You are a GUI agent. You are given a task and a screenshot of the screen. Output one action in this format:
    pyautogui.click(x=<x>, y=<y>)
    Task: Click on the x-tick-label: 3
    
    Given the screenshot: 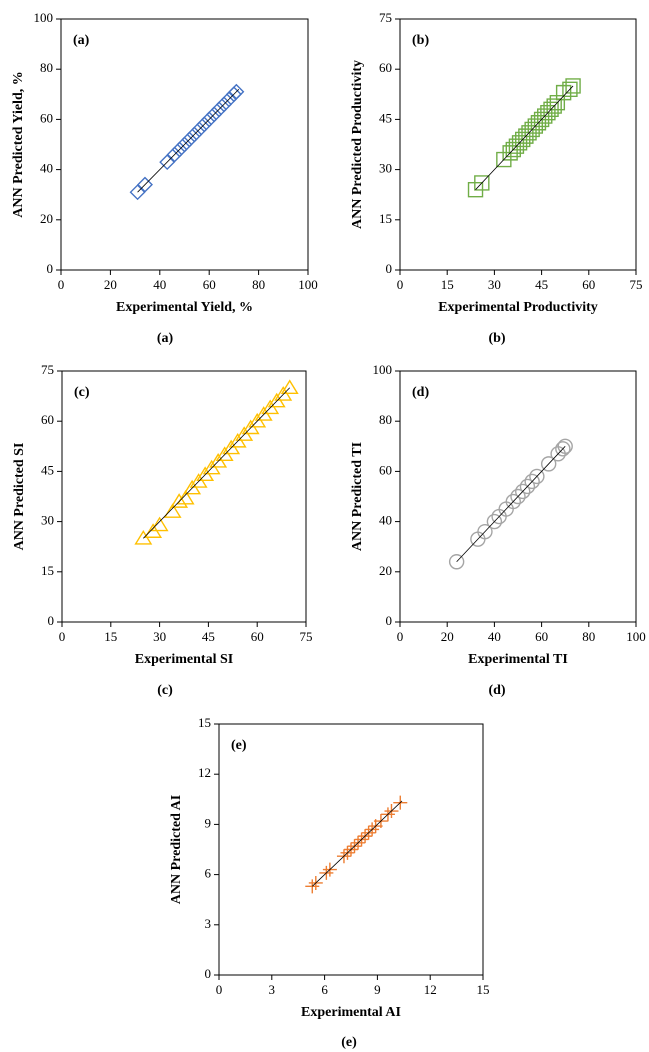 What is the action you would take?
    pyautogui.click(x=272, y=989)
    